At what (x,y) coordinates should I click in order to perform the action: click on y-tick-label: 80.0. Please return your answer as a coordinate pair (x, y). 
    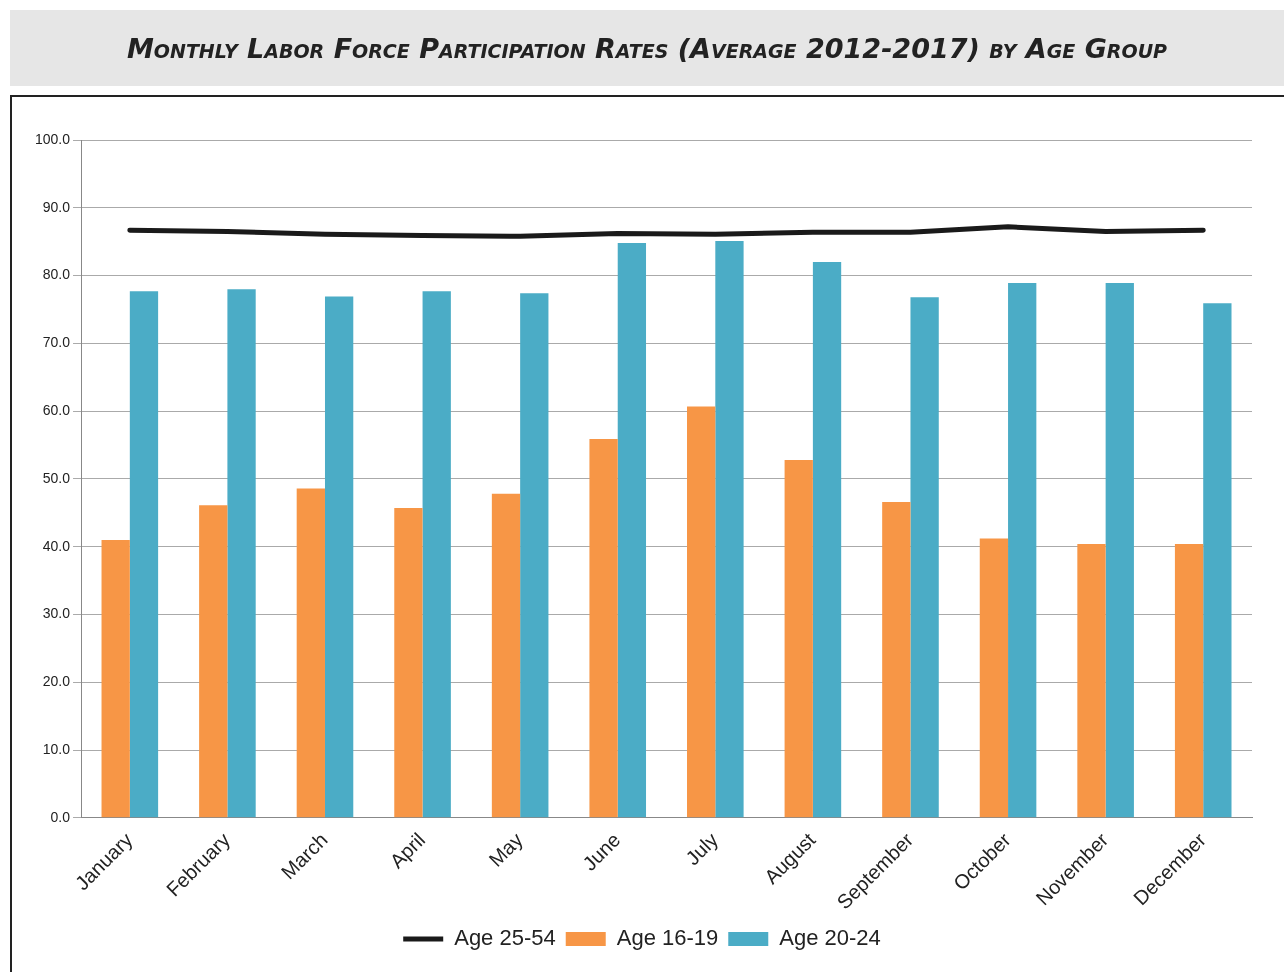
    Looking at the image, I should click on (56, 274).